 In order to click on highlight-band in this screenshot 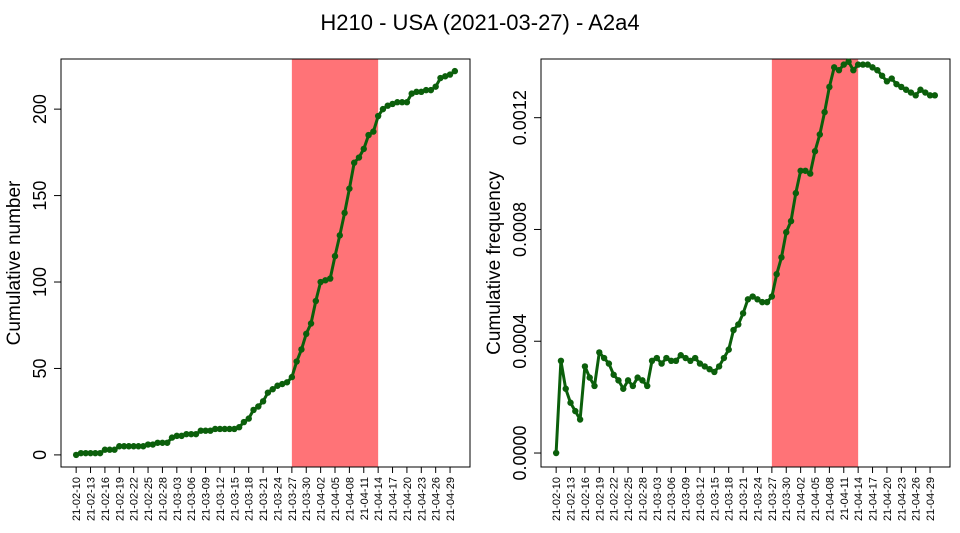, I will do `click(815, 263)`.